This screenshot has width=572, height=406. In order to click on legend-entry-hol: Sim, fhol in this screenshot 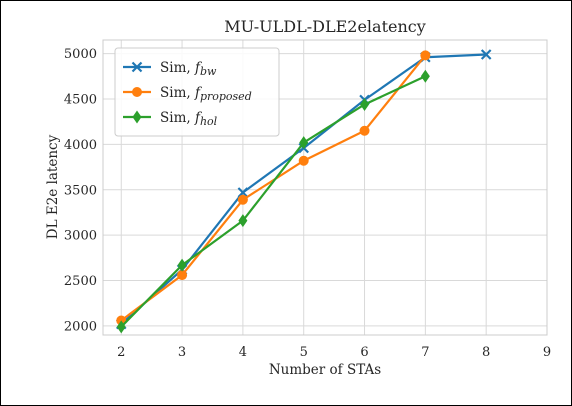, I will do `click(170, 119)`.